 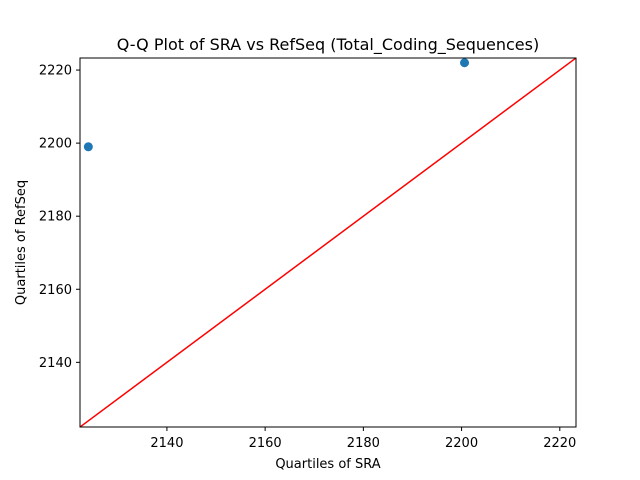 What do you see at coordinates (55, 290) in the screenshot?
I see `y-tick-label: 2160` at bounding box center [55, 290].